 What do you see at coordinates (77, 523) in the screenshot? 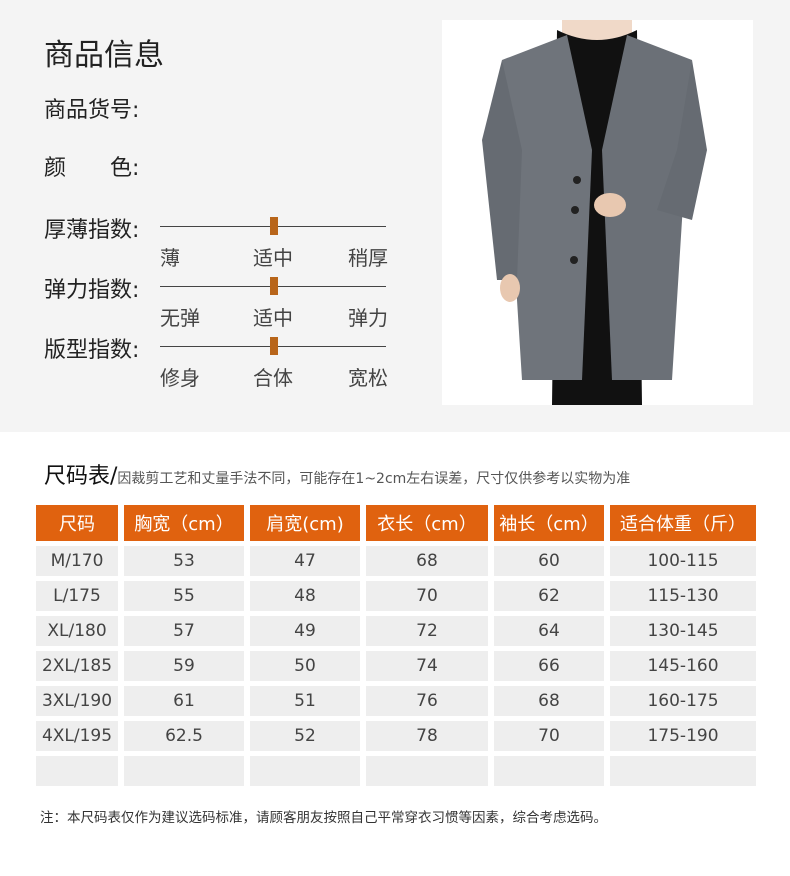
I see `column-header: 尺码` at bounding box center [77, 523].